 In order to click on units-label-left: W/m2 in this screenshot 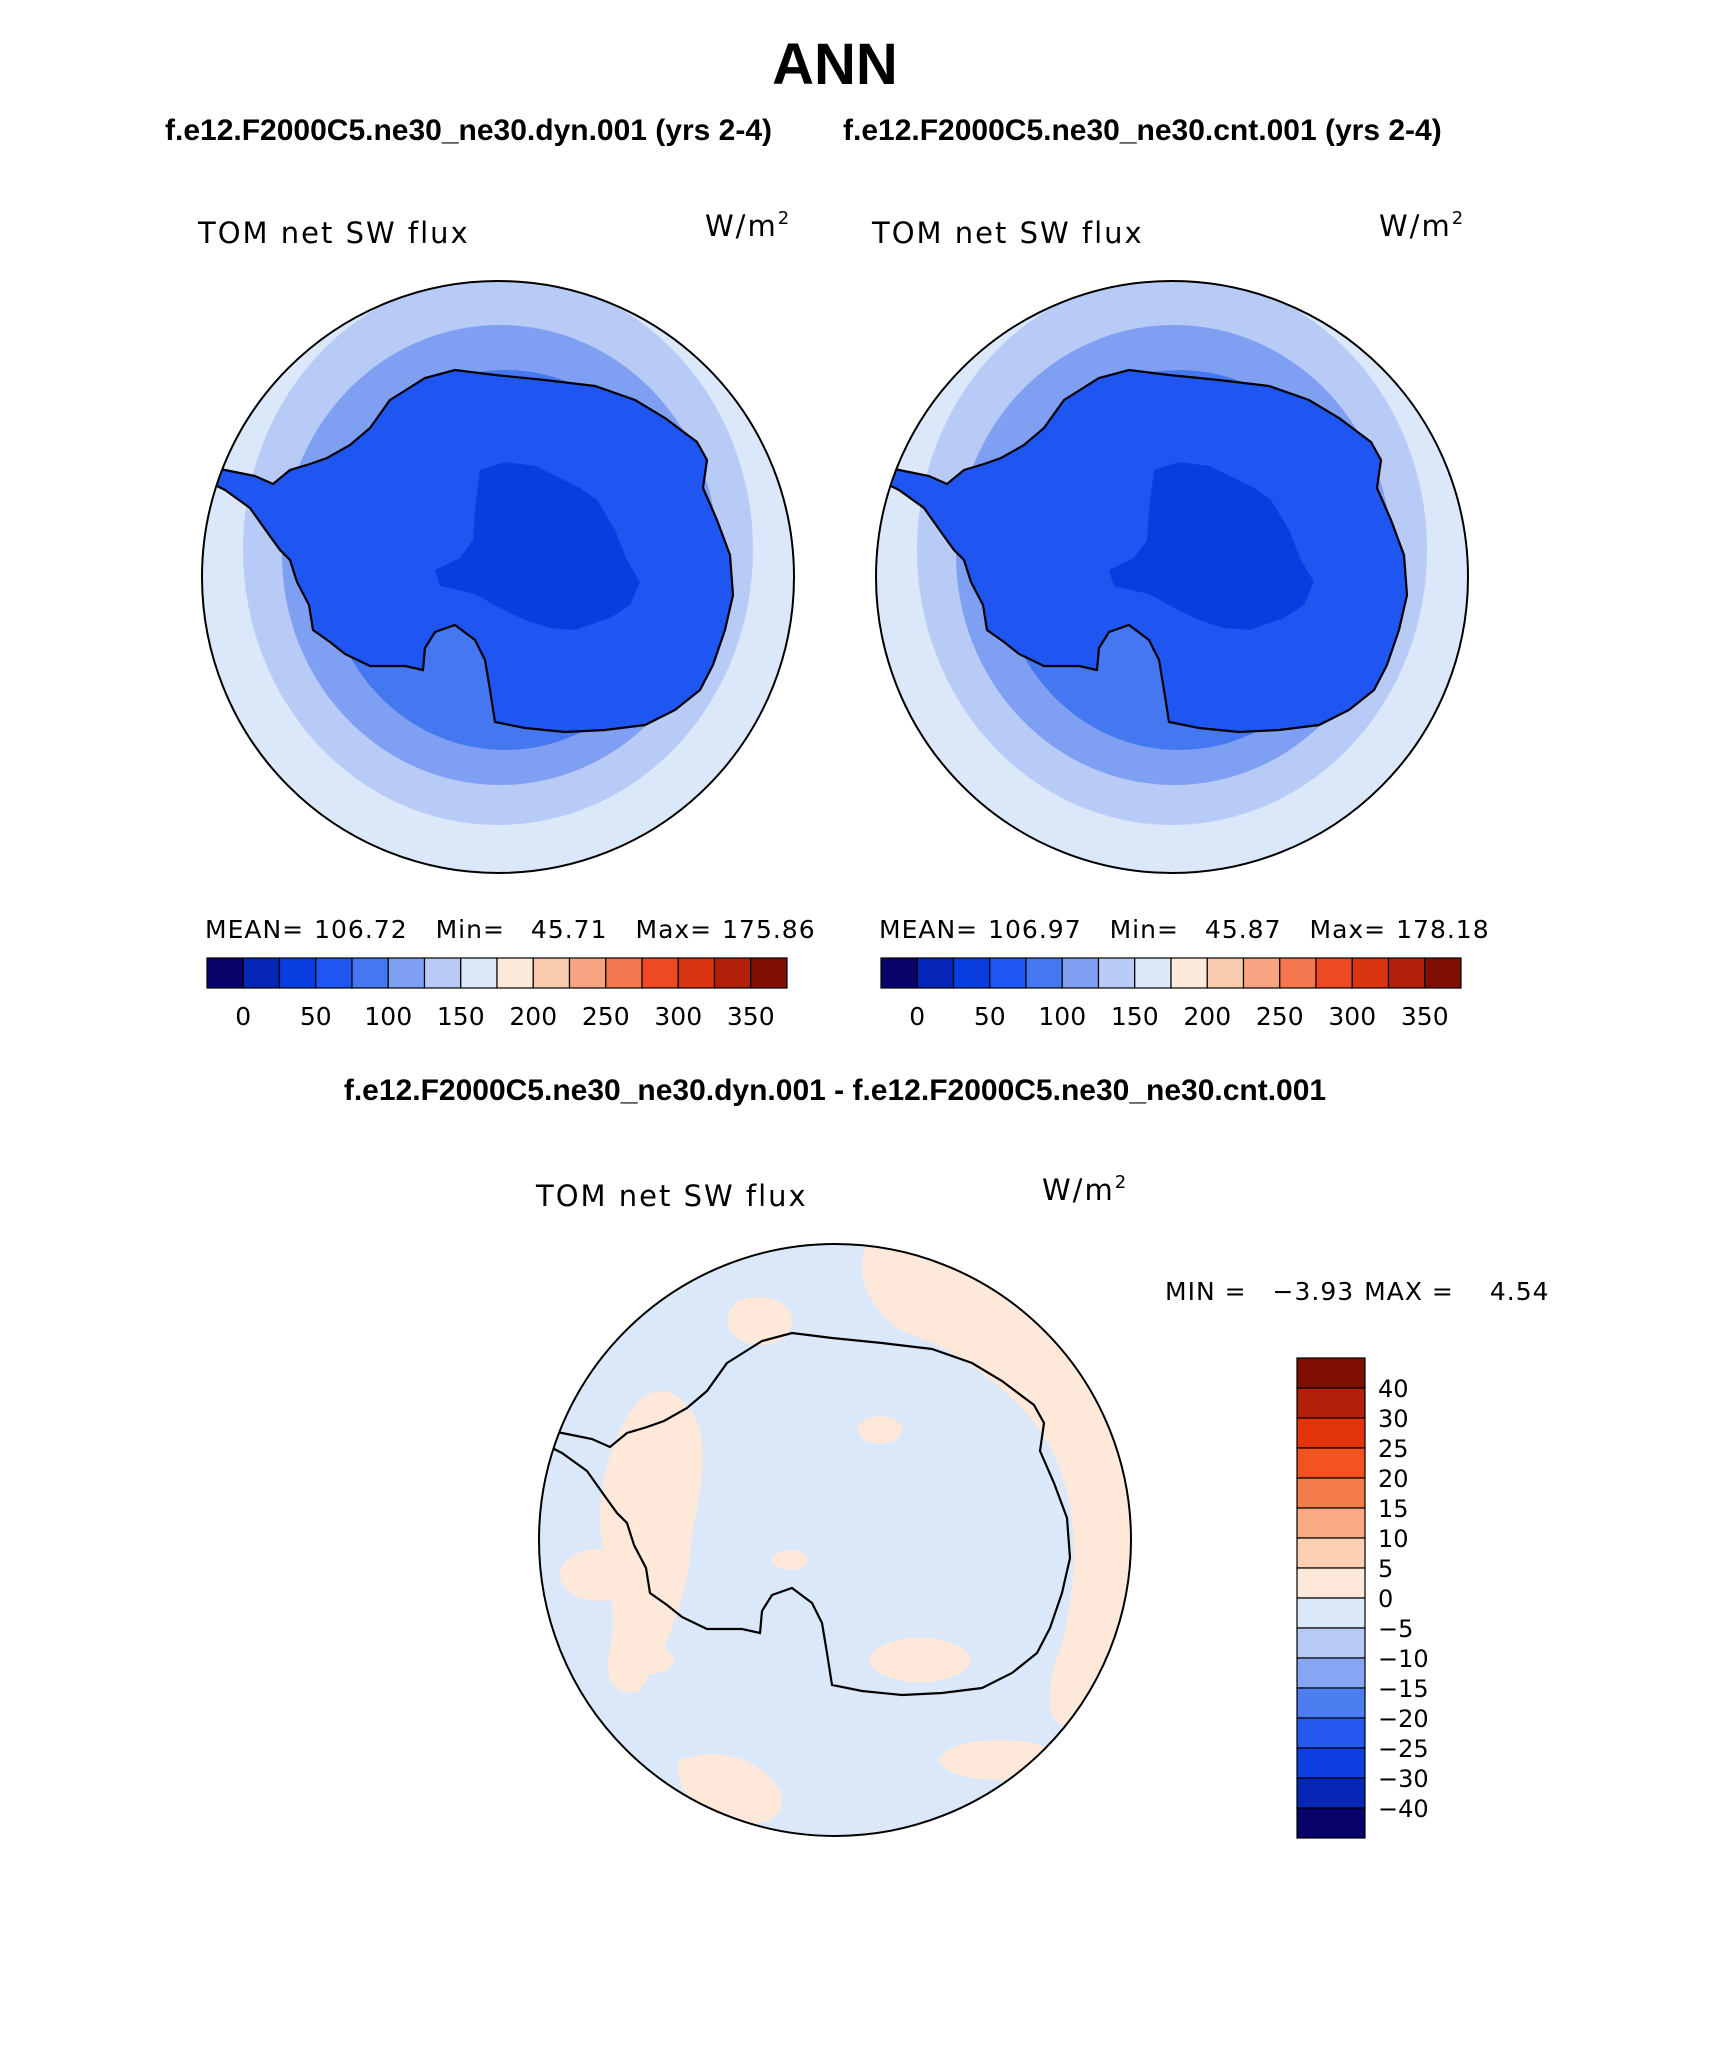, I will do `click(748, 225)`.